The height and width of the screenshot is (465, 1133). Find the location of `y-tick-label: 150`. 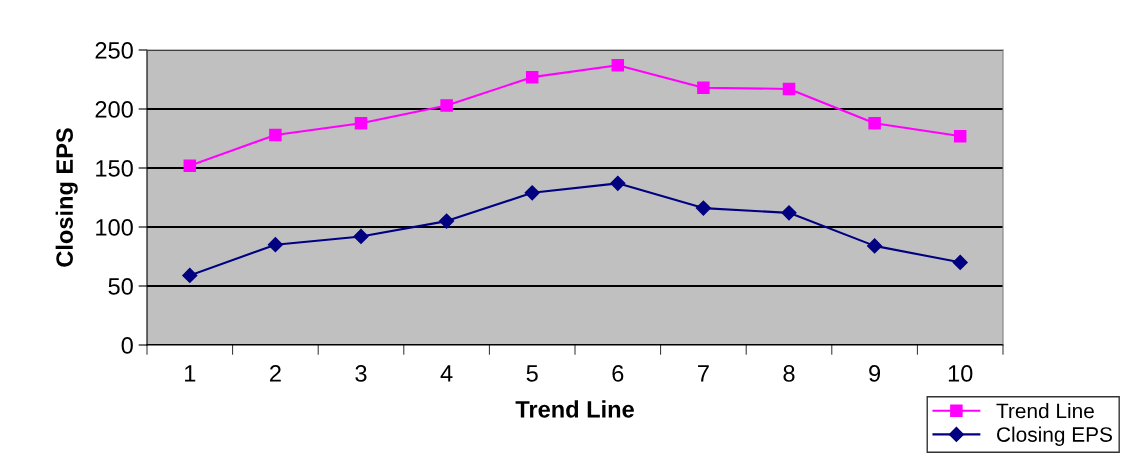

y-tick-label: 150 is located at coordinates (114, 168).